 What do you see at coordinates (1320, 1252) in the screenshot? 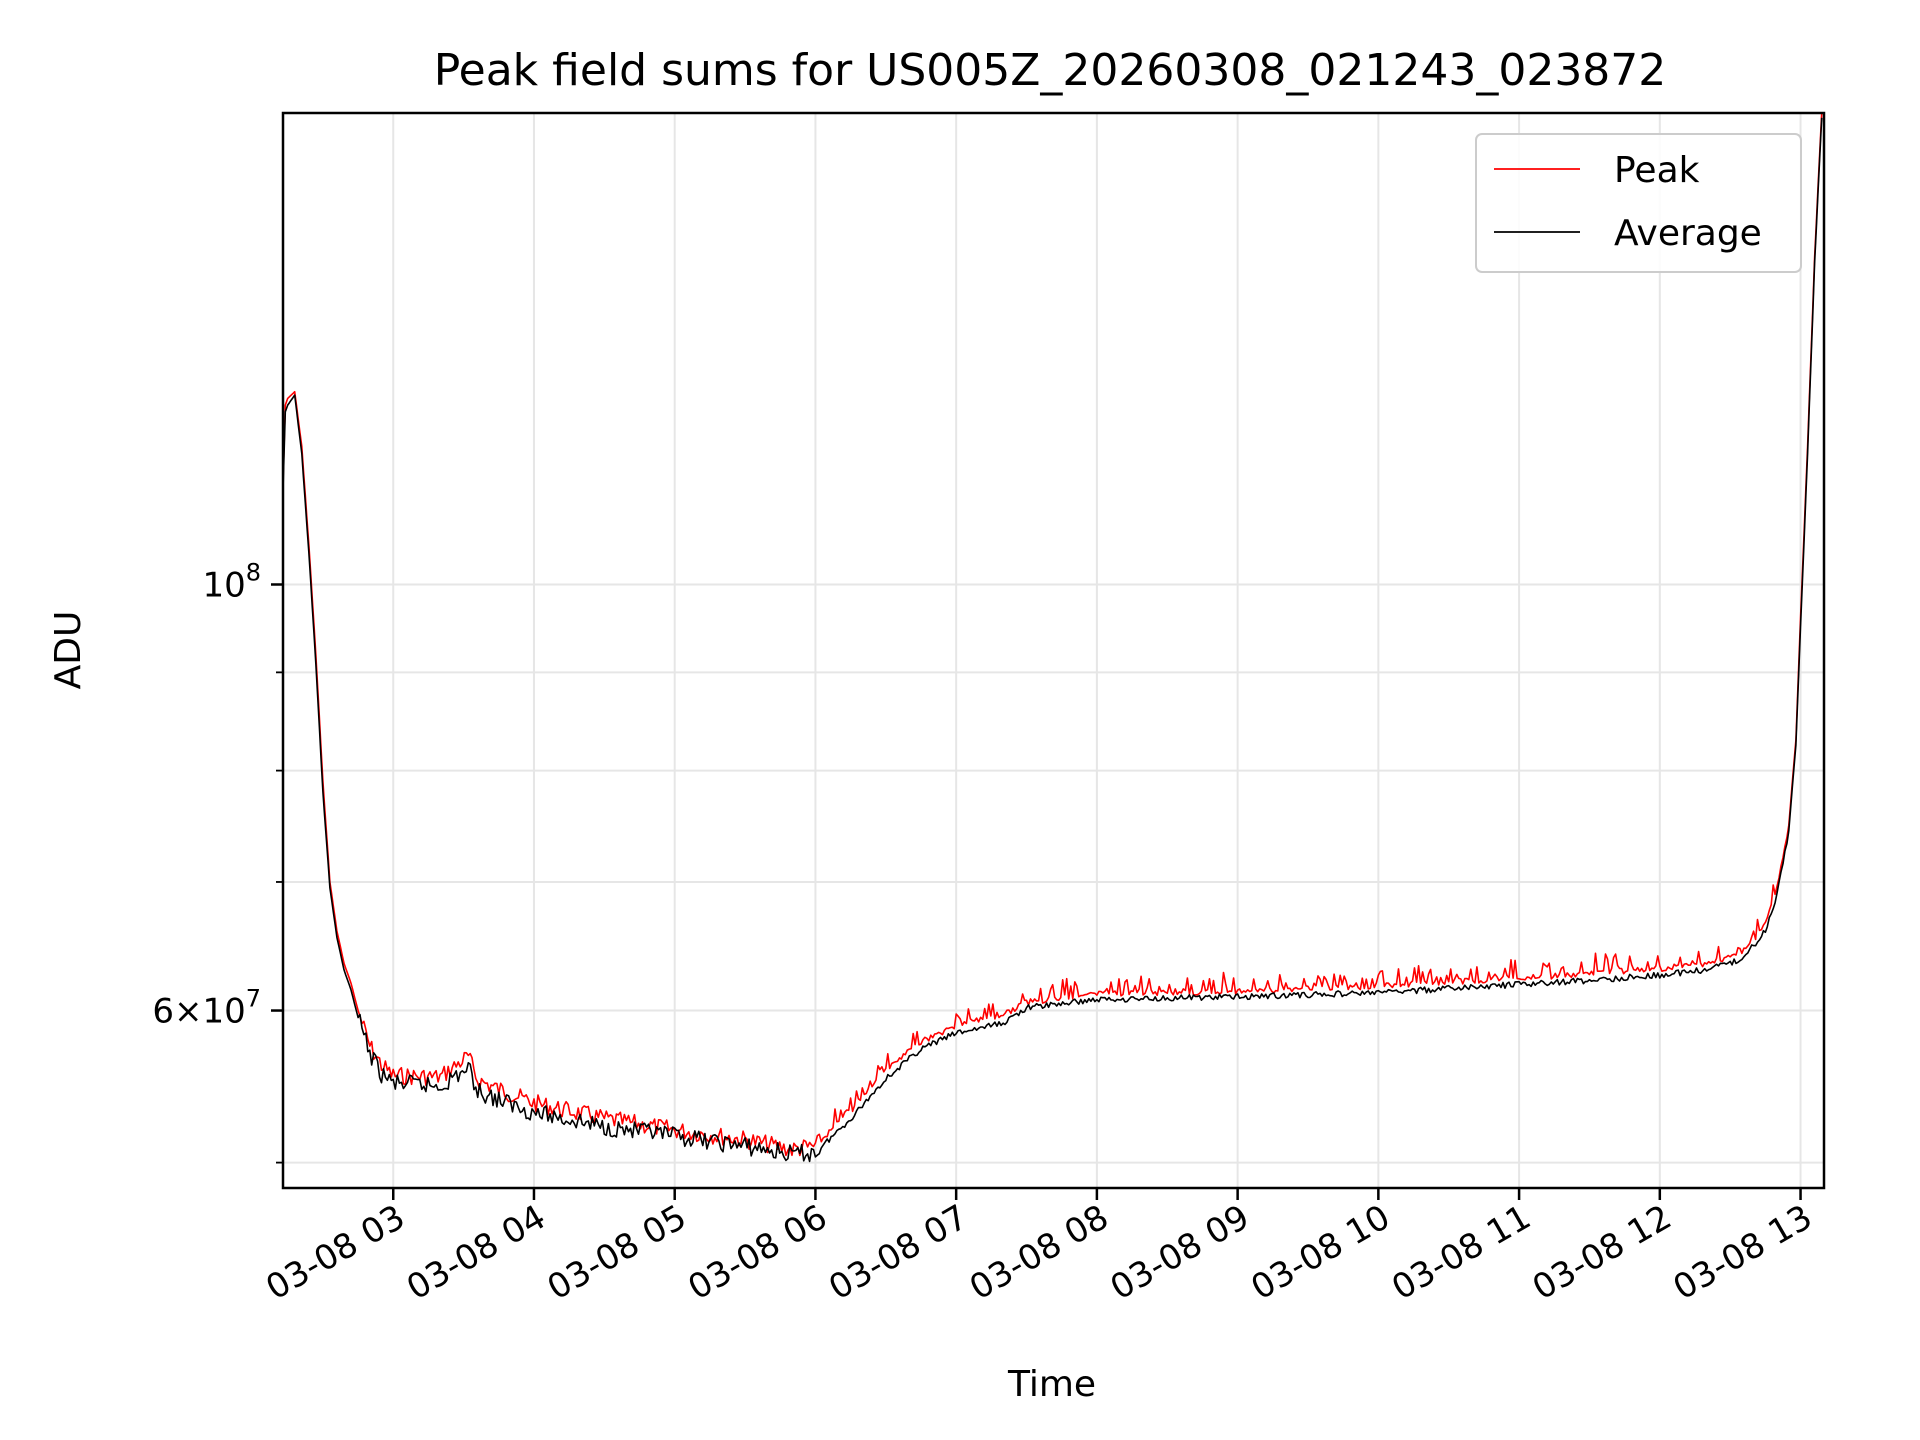
I see `x-tick-label: 03-08 10` at bounding box center [1320, 1252].